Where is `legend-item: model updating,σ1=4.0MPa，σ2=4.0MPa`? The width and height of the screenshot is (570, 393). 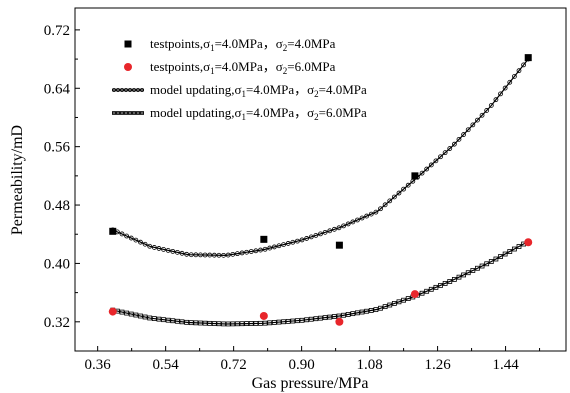
legend-item: model updating,σ1=4.0MPa，σ2=4.0MPa is located at coordinates (239, 90).